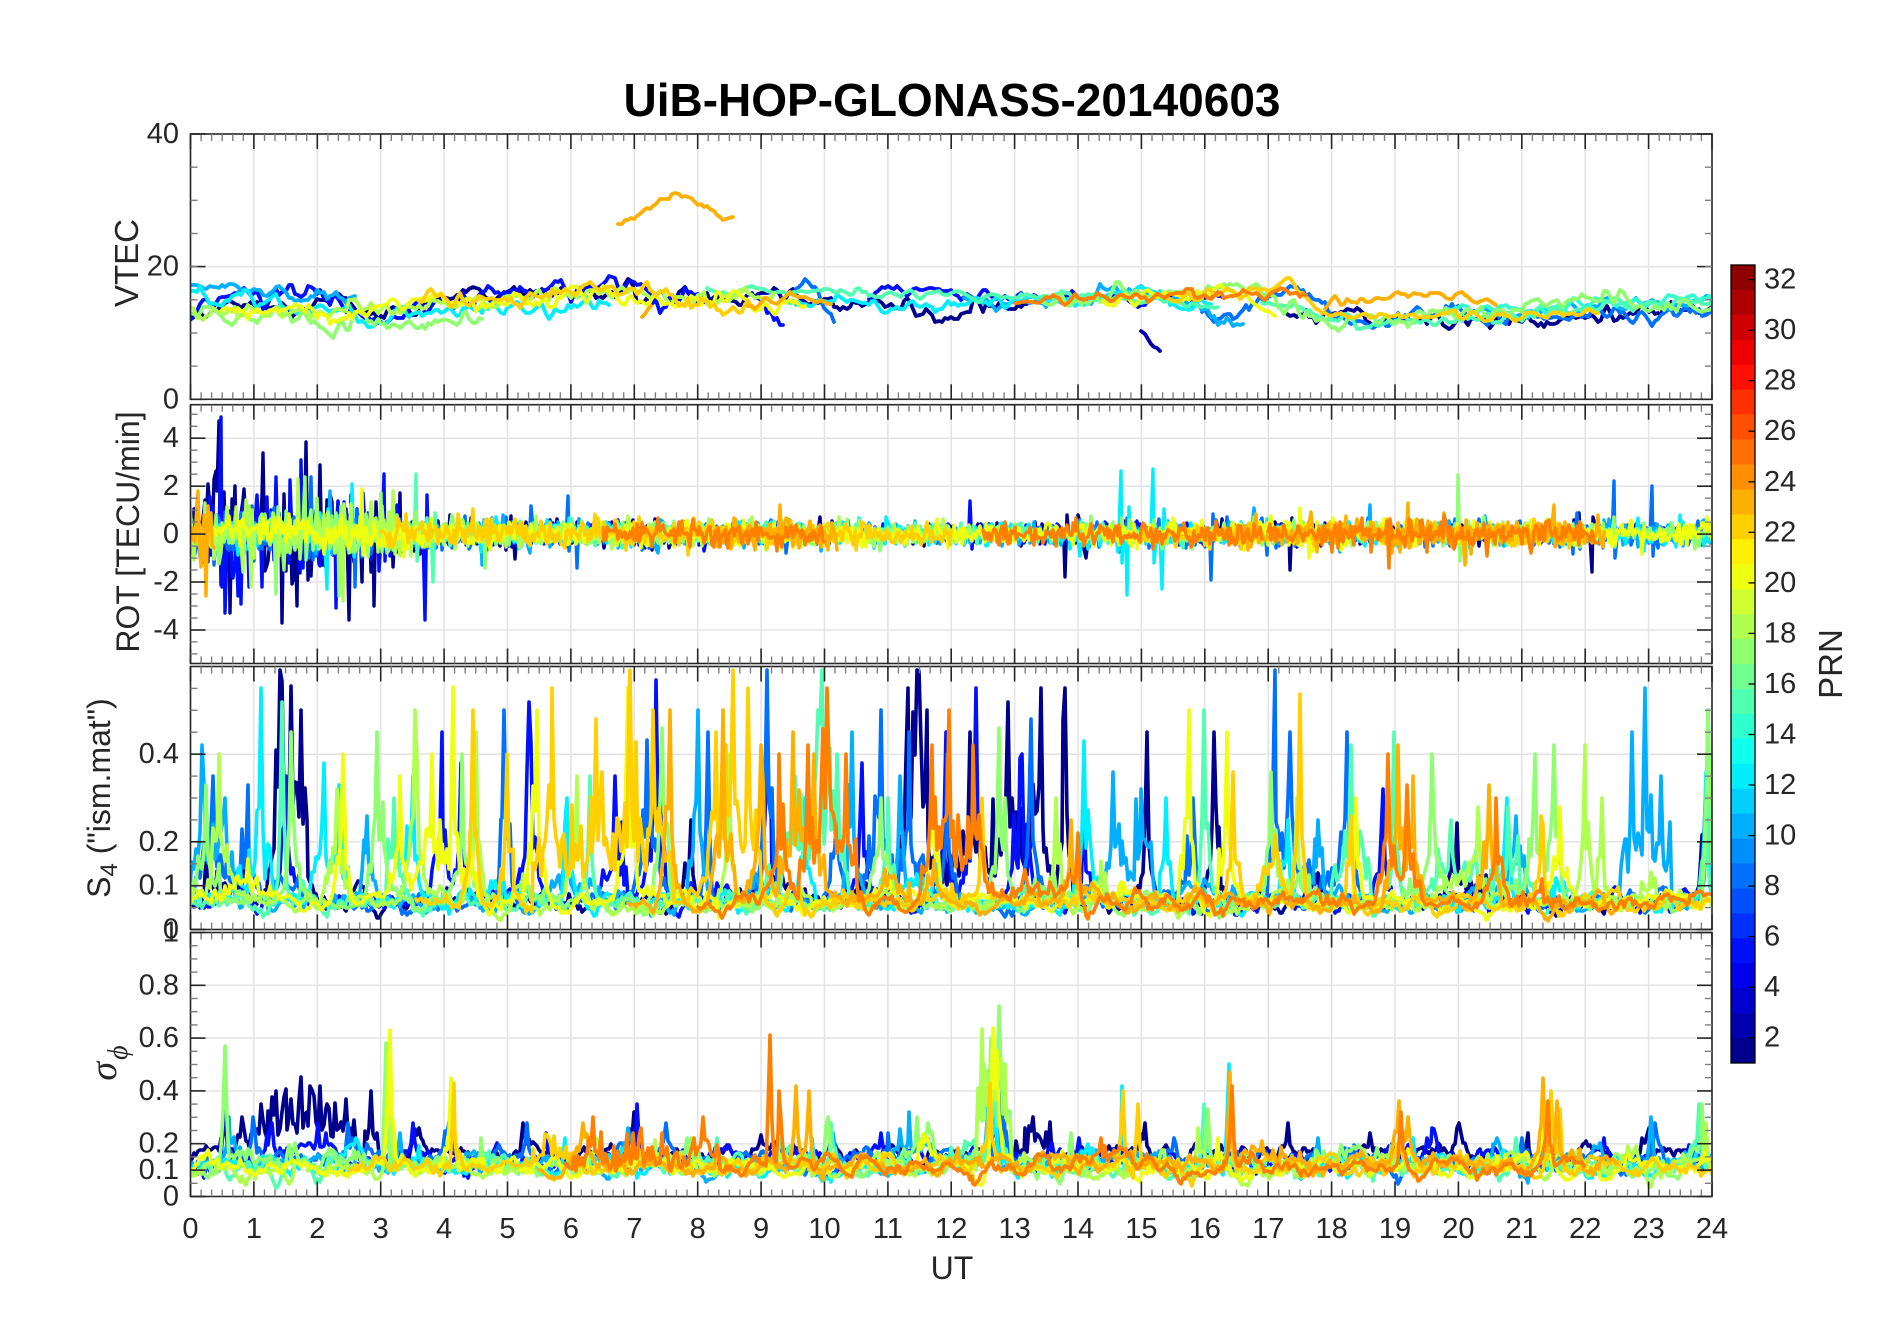 The width and height of the screenshot is (1902, 1335). What do you see at coordinates (952, 1268) in the screenshot?
I see `svg-text: UT` at bounding box center [952, 1268].